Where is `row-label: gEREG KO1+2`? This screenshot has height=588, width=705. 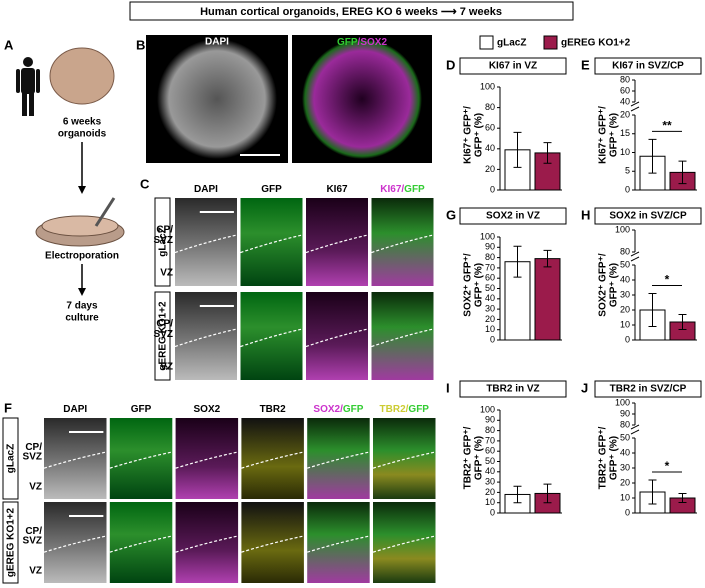 row-label: gEREG KO1+2 is located at coordinates (11, 542).